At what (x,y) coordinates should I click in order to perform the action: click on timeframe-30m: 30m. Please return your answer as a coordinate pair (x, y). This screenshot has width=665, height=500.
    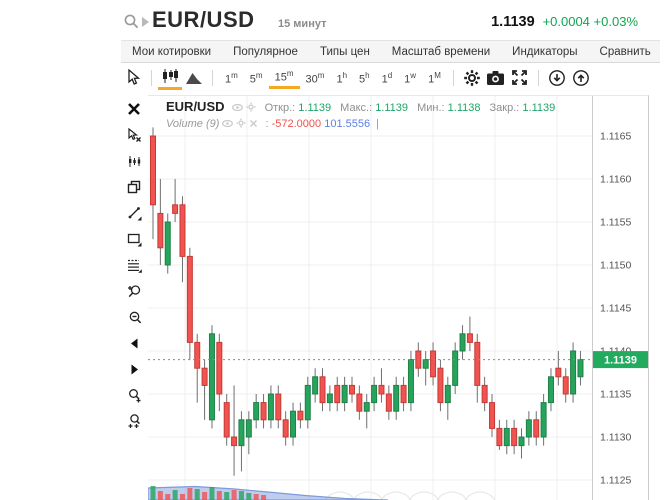
    Looking at the image, I should click on (315, 78).